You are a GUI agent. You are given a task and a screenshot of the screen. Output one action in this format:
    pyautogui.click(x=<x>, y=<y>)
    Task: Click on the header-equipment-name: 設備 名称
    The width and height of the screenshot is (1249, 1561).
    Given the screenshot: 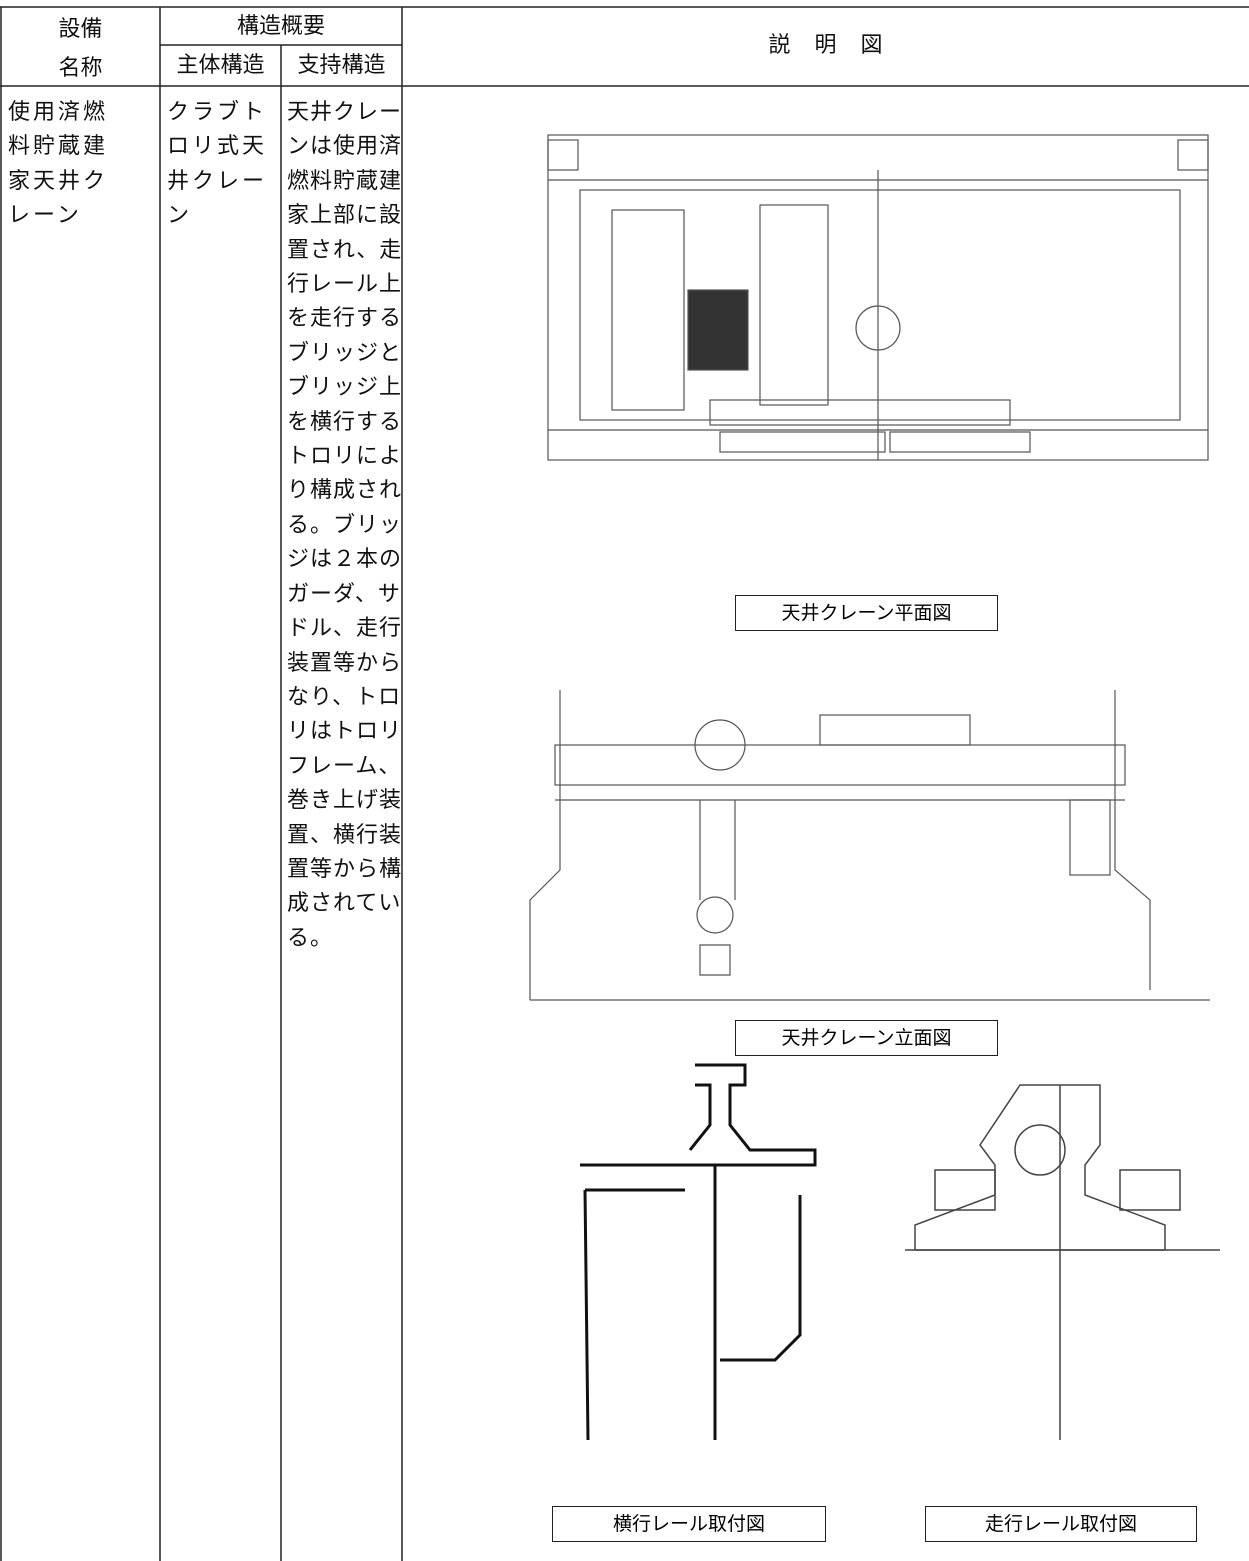 What is the action you would take?
    pyautogui.click(x=80, y=49)
    